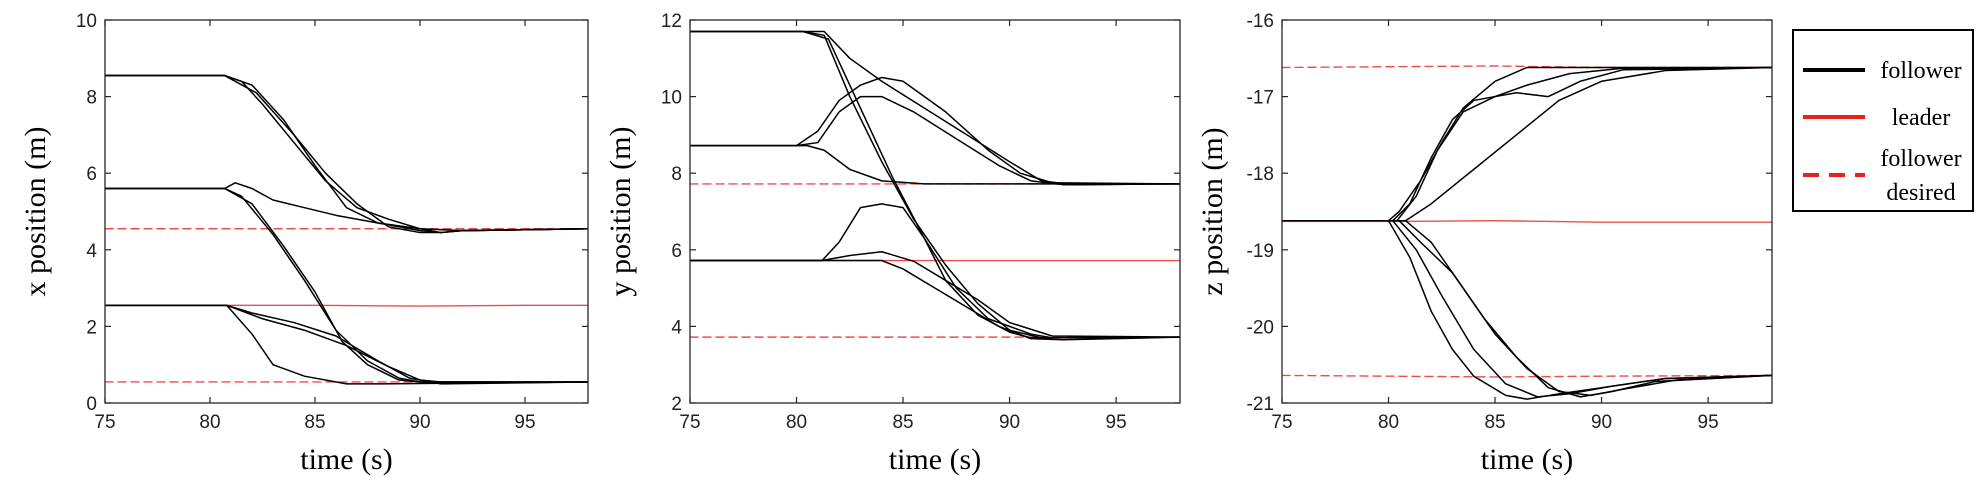 The image size is (1986, 493). I want to click on y-tick-label: -16, so click(1260, 21).